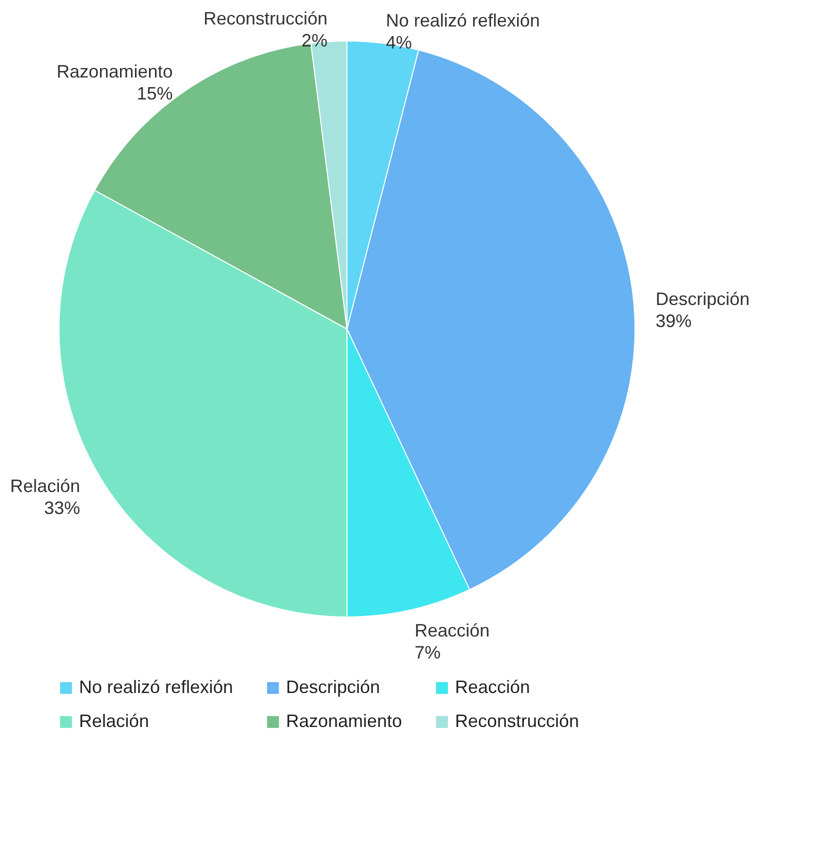 The height and width of the screenshot is (843, 817). I want to click on data-label: 7%, so click(427, 652).